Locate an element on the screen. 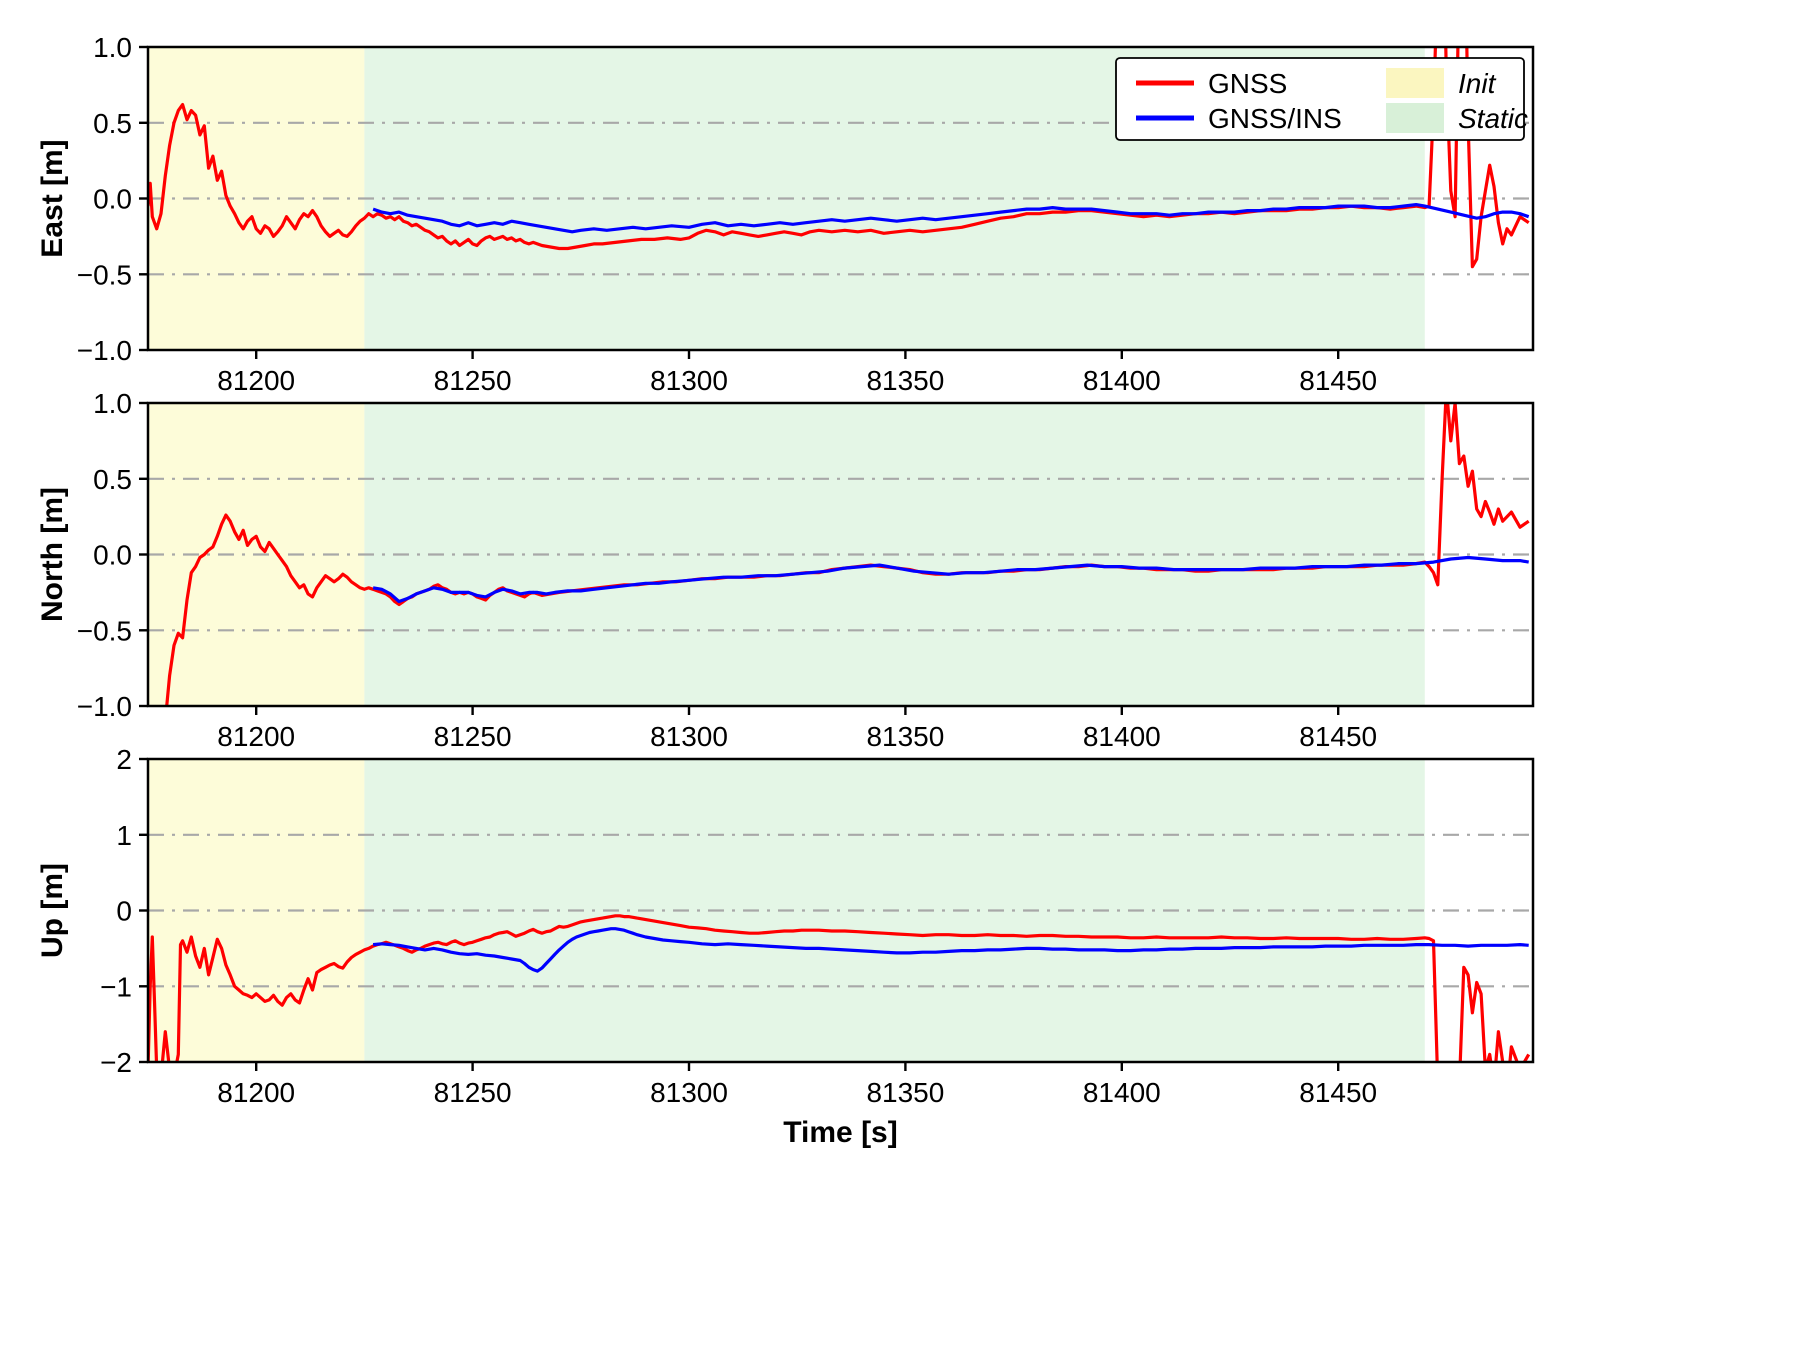  x-axis-label: Time [s] is located at coordinates (840, 1132).